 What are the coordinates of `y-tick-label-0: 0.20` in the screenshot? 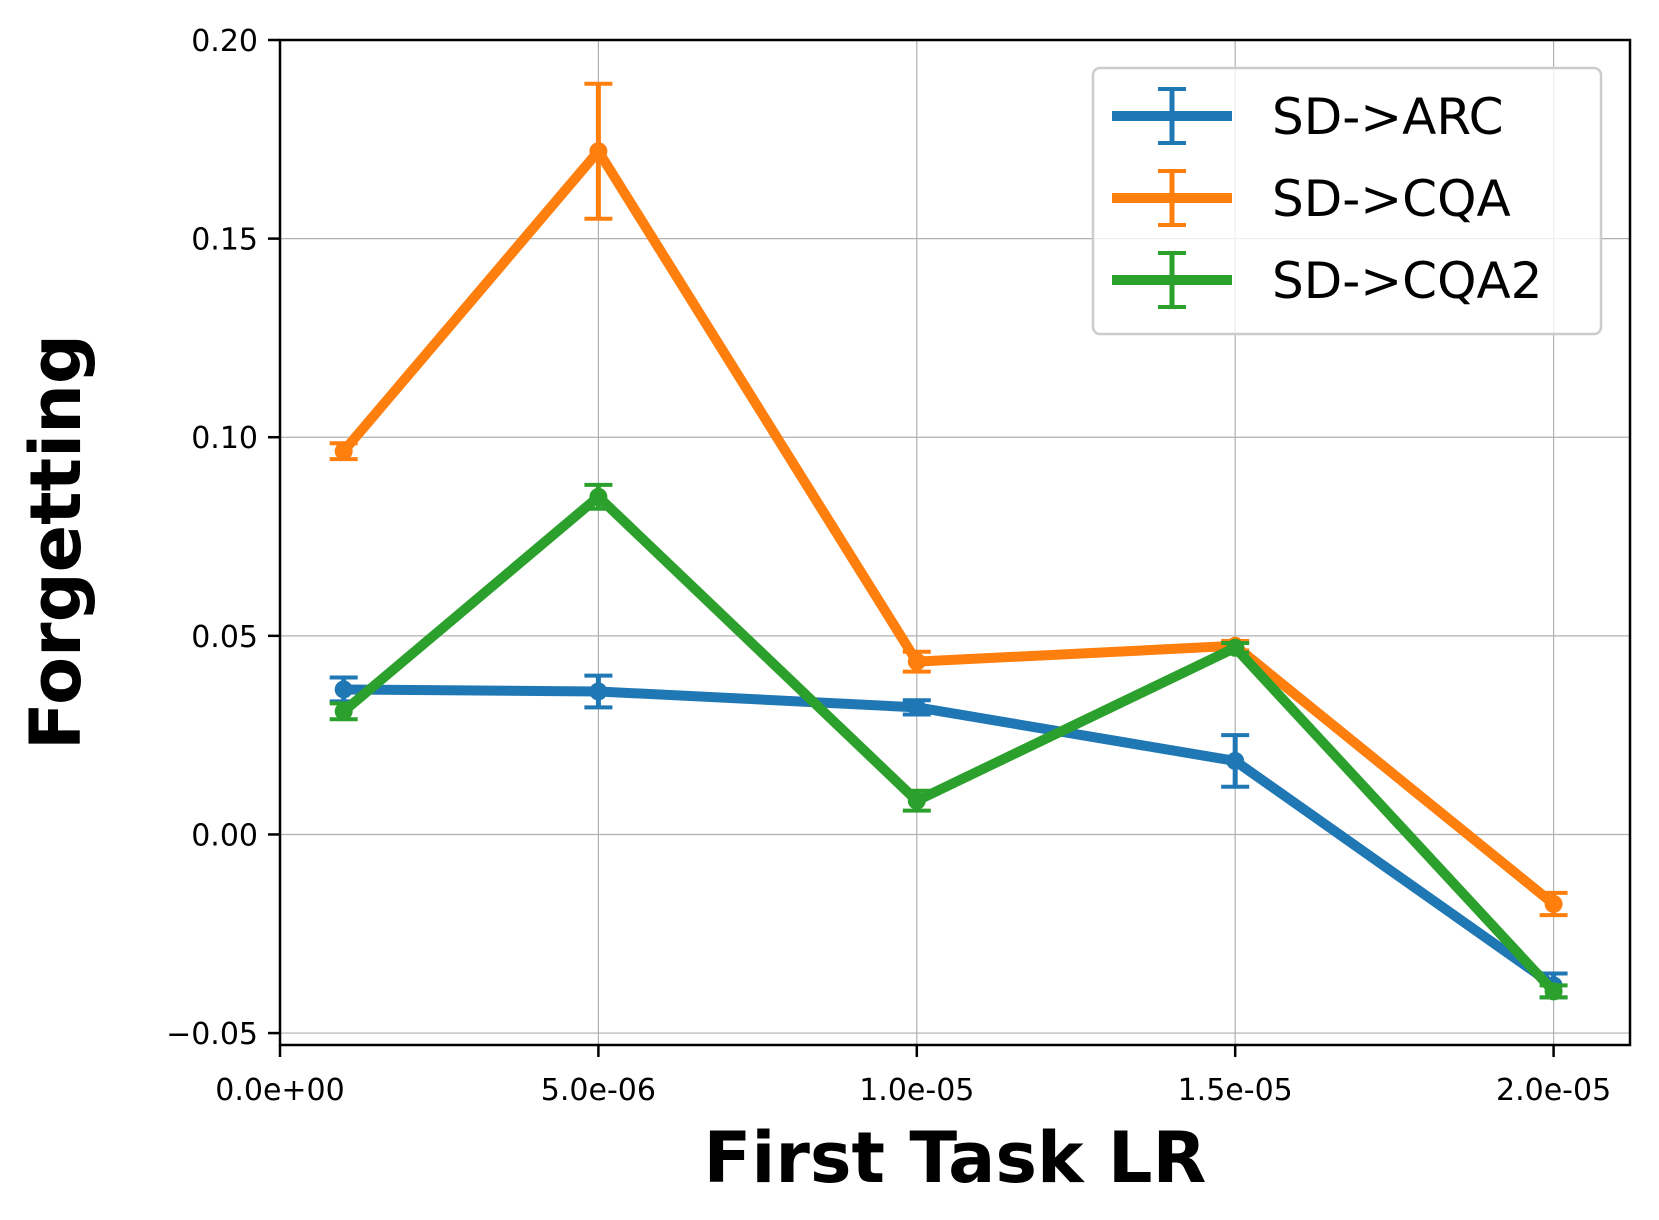 It's located at (224, 41).